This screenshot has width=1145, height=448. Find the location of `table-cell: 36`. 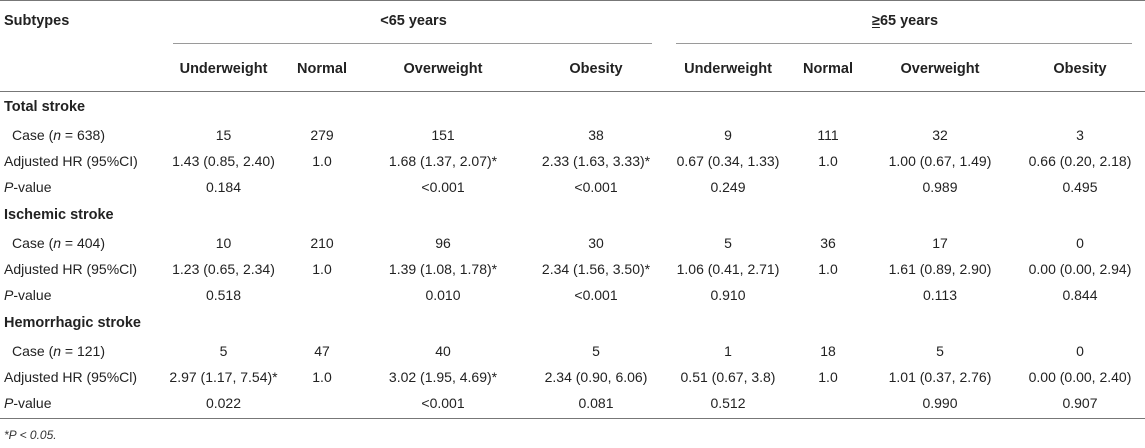

table-cell: 36 is located at coordinates (828, 243).